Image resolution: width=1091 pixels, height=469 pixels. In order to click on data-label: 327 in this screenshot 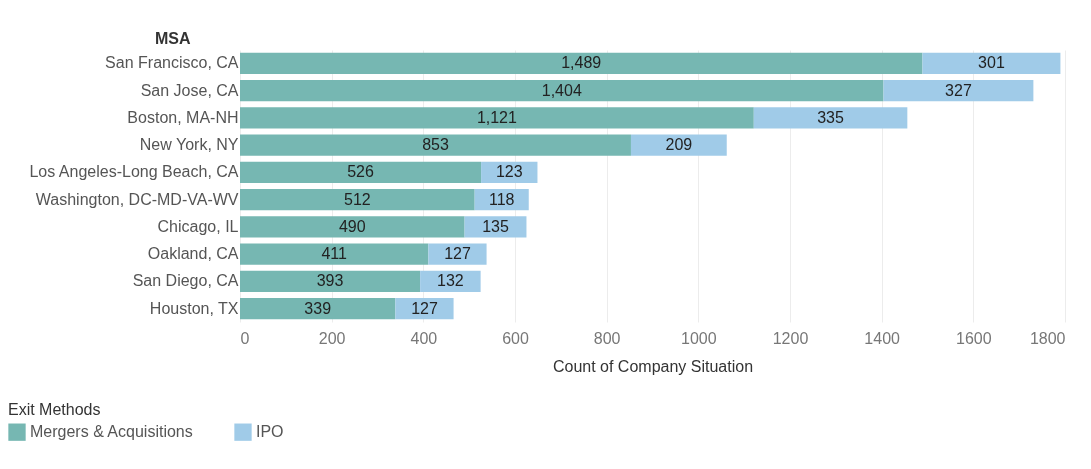, I will do `click(958, 90)`.